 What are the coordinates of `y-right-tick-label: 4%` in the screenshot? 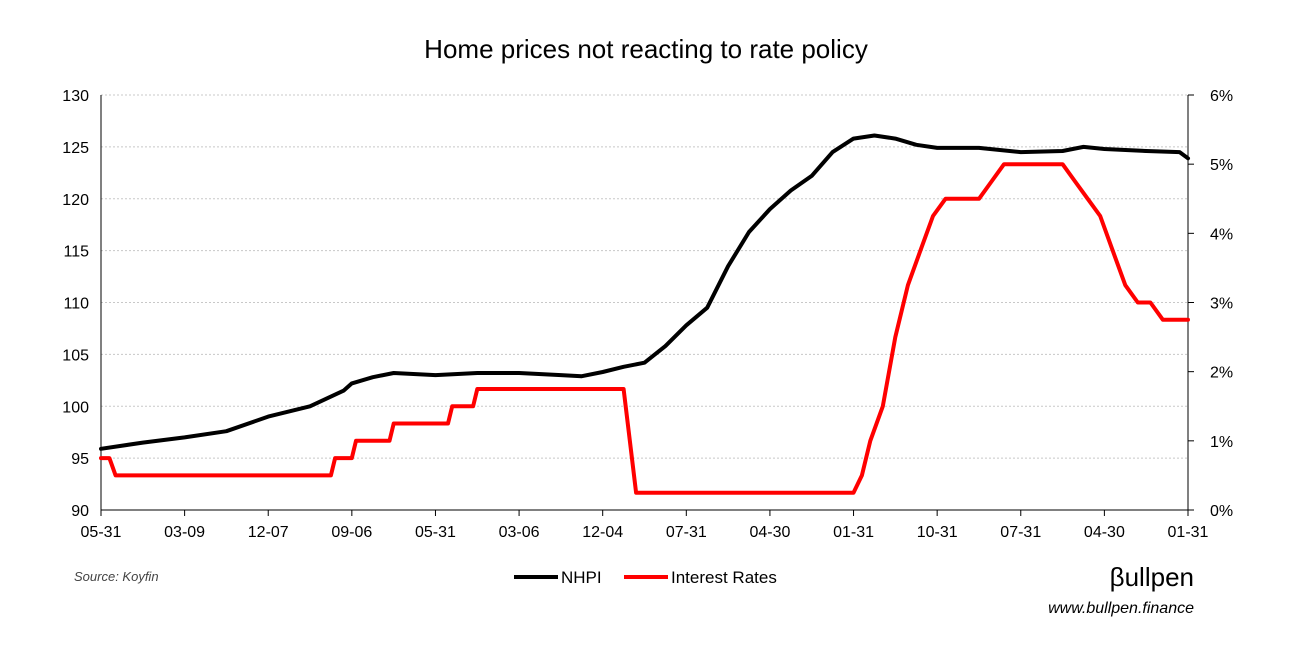 It's located at (1221, 234).